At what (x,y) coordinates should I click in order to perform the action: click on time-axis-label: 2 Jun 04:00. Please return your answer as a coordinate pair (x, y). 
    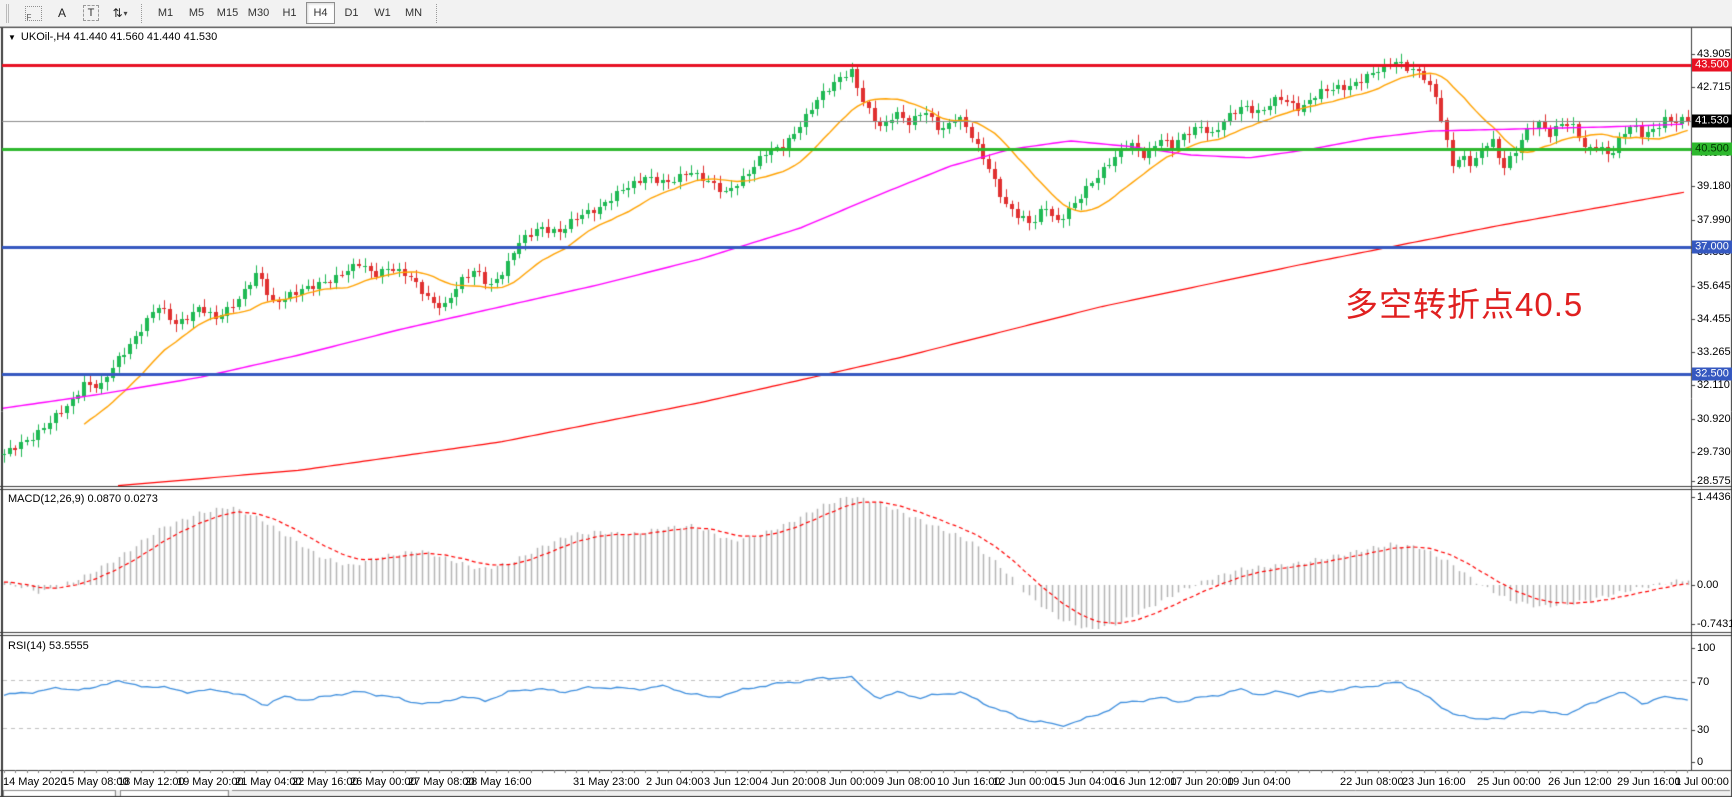
    Looking at the image, I should click on (675, 782).